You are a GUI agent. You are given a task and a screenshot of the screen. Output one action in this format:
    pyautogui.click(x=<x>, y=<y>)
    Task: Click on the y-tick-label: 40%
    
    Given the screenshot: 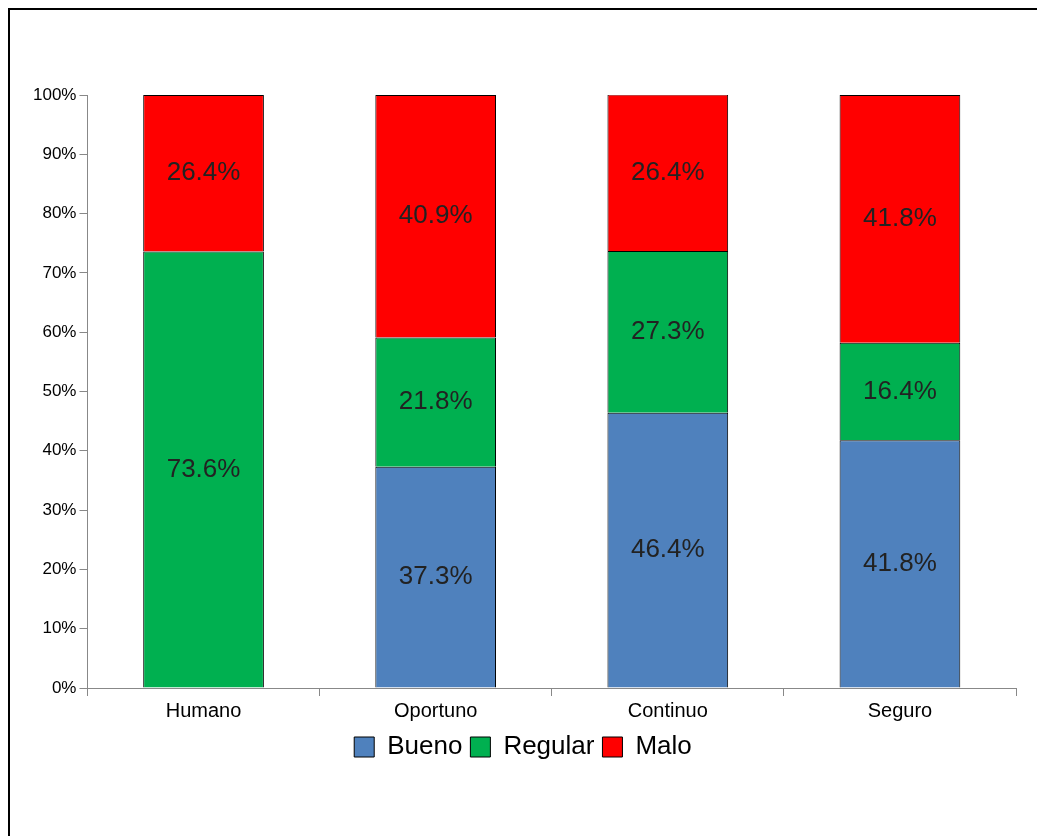 What is the action you would take?
    pyautogui.click(x=59, y=450)
    